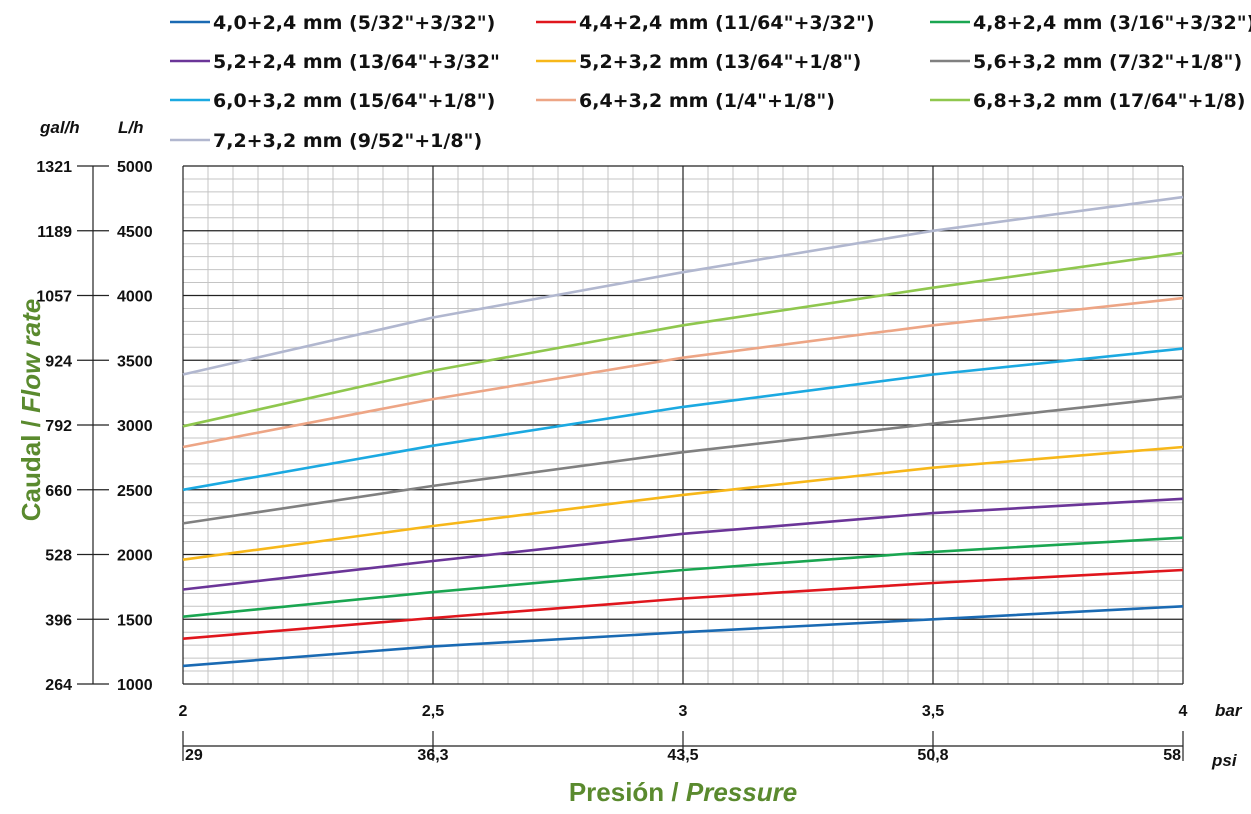 The image size is (1251, 814). What do you see at coordinates (682, 755) in the screenshot?
I see `x-secondary-tick-label: 43,5` at bounding box center [682, 755].